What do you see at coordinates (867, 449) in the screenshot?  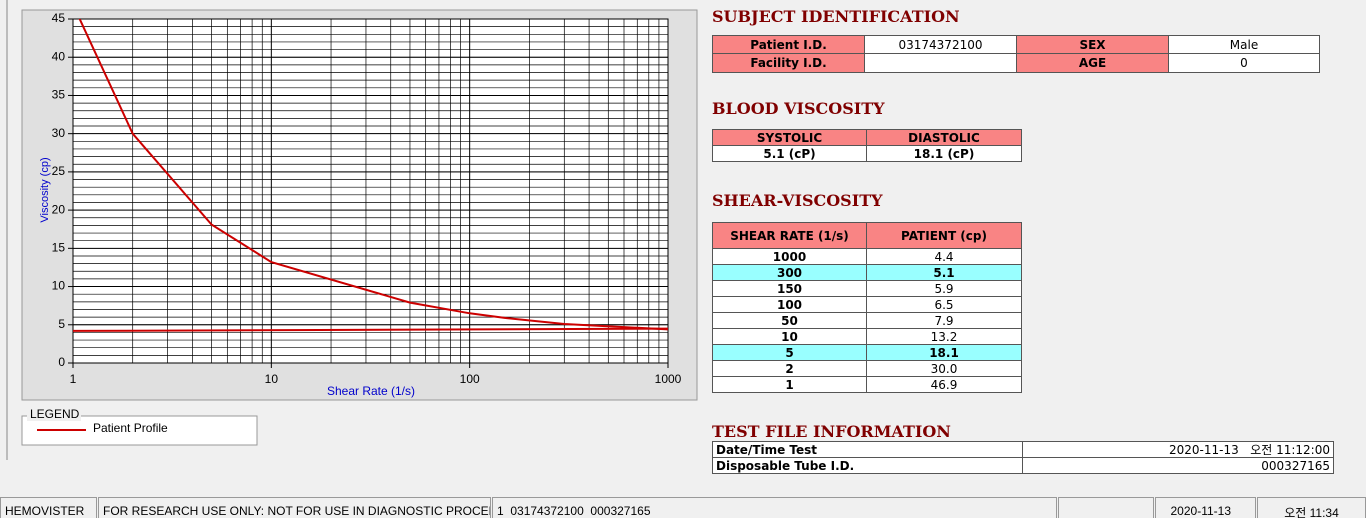 I see `field-label: Date/Time Test` at bounding box center [867, 449].